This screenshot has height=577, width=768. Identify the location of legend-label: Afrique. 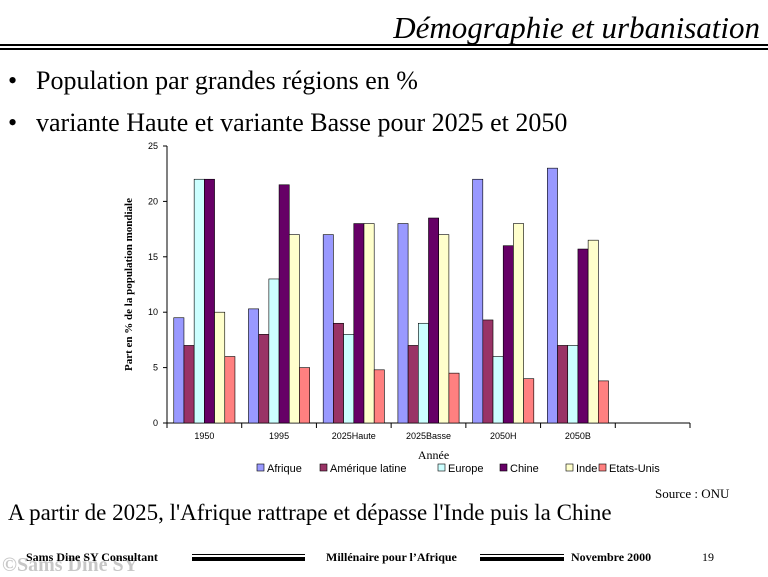
(284, 469).